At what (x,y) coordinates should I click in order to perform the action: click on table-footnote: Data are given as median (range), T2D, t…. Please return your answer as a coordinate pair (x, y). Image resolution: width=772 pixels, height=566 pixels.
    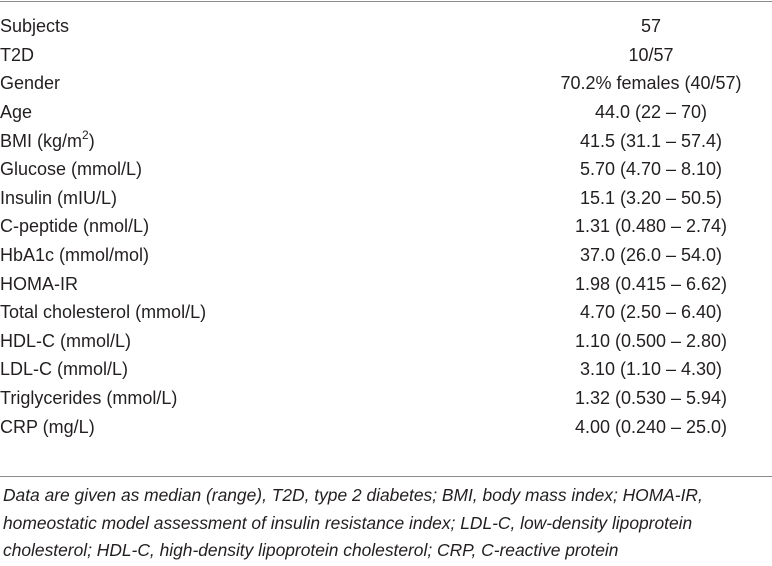
    Looking at the image, I should click on (353, 522).